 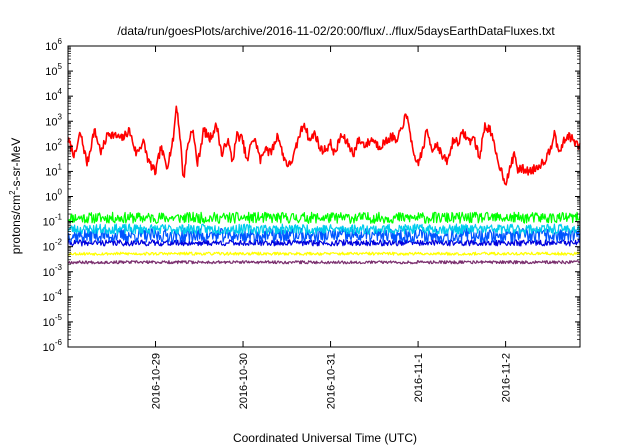 I want to click on y-tick-label: 10⁶, so click(x=53, y=45).